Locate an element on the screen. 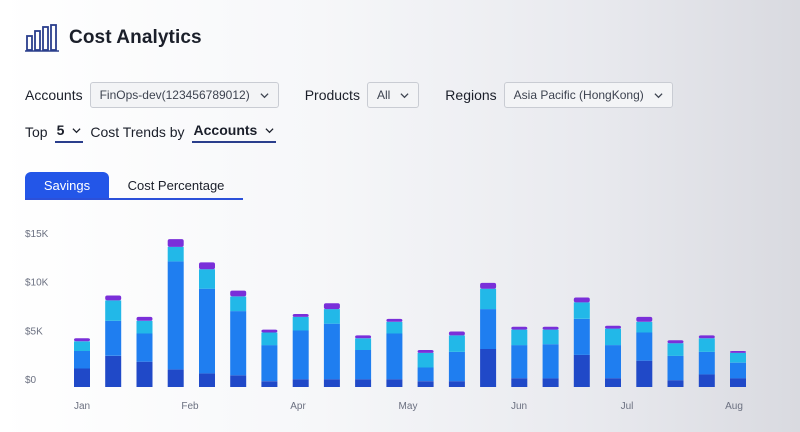 Image resolution: width=800 pixels, height=432 pixels. tab-savings: Savings is located at coordinates (67, 185).